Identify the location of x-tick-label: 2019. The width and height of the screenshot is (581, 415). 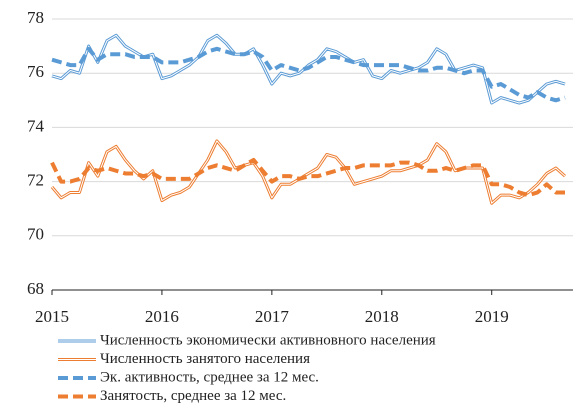
(492, 316).